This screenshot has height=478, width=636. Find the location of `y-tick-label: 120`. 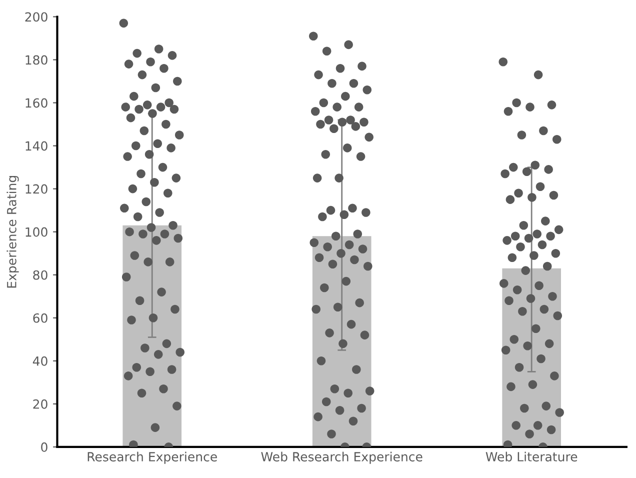

y-tick-label: 120 is located at coordinates (37, 189).